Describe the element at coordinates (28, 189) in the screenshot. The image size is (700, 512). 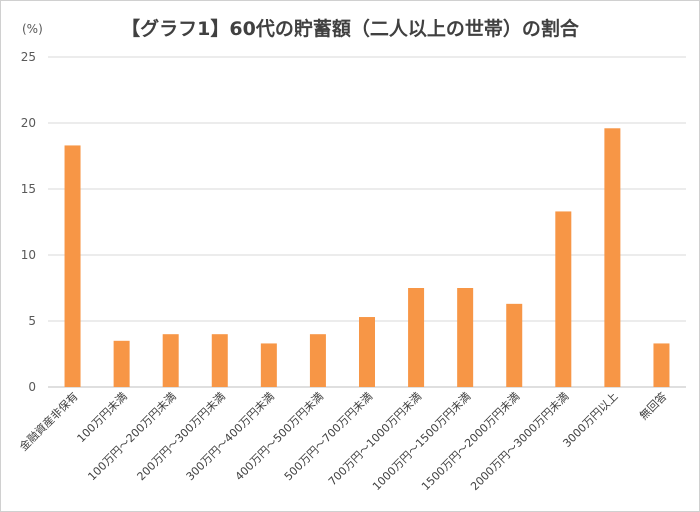
I see `y-tick-label: 15` at that location.